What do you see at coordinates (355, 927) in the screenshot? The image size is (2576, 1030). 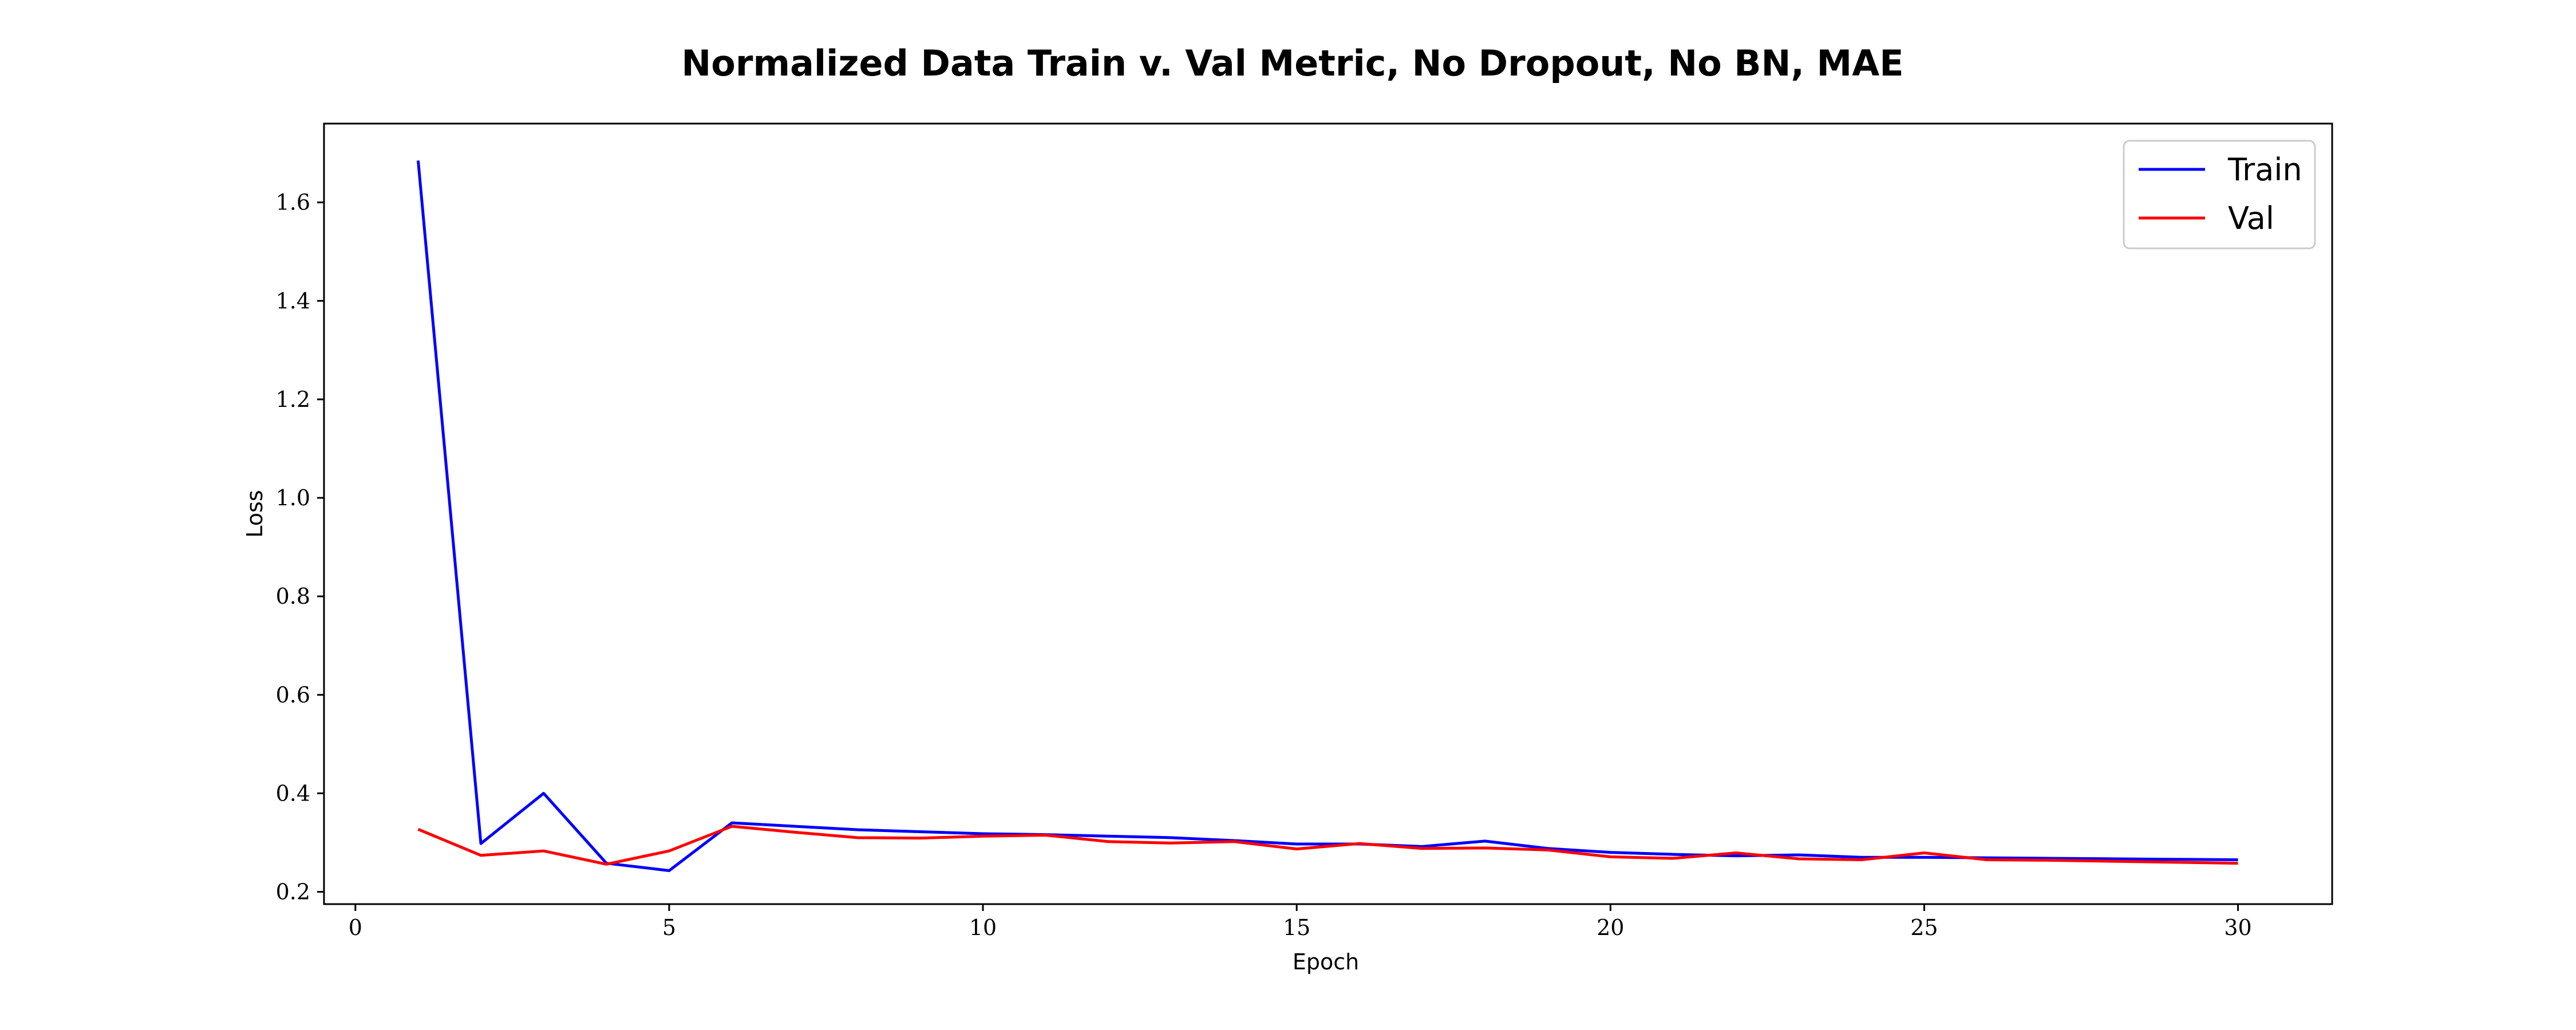 I see `x-tick-label: 0` at bounding box center [355, 927].